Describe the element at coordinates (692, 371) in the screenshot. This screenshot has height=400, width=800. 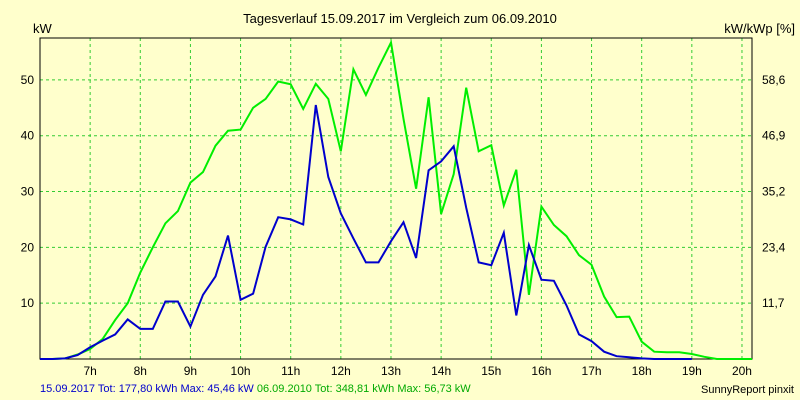
I see `x-tick-label: 19h` at that location.